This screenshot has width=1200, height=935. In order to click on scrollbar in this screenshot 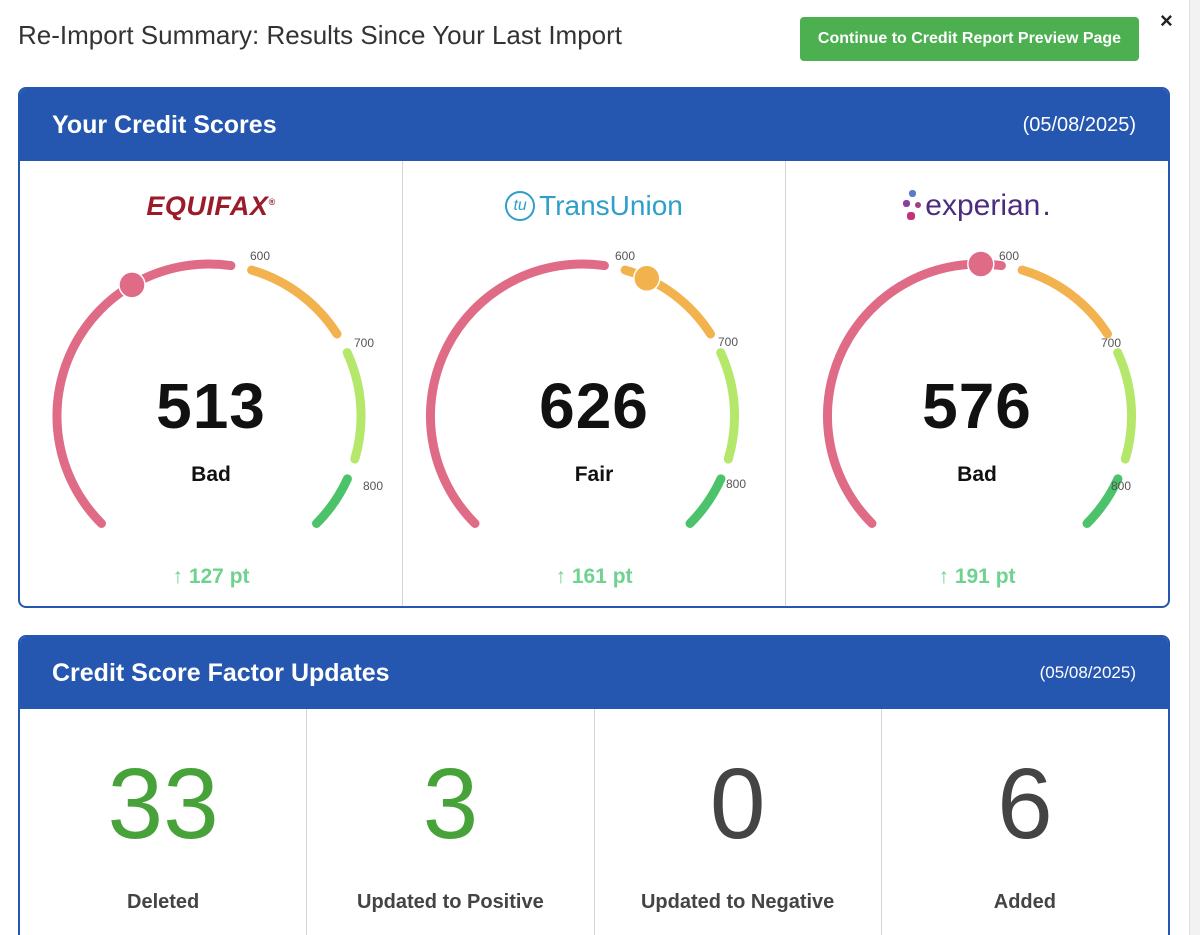, I will do `click(1194, 467)`.